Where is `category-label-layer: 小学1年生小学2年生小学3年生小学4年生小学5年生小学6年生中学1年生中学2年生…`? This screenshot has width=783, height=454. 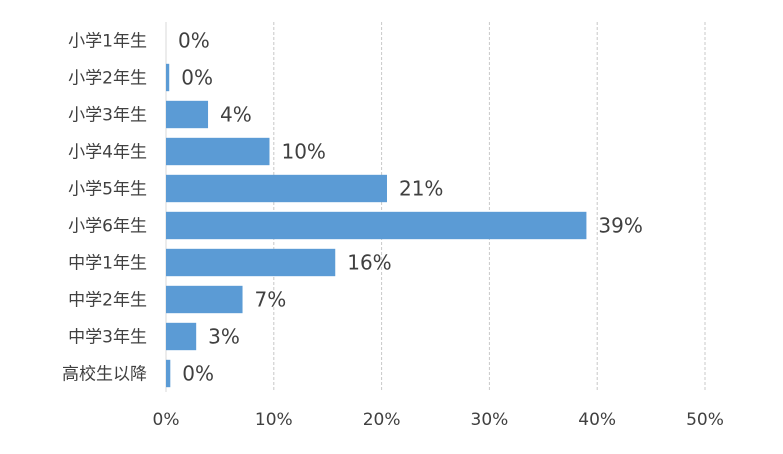 category-label-layer: 小学1年生小学2年生小学3年生小学4年生小学5年生小学6年生中学1年生中学2年生… is located at coordinates (104, 208).